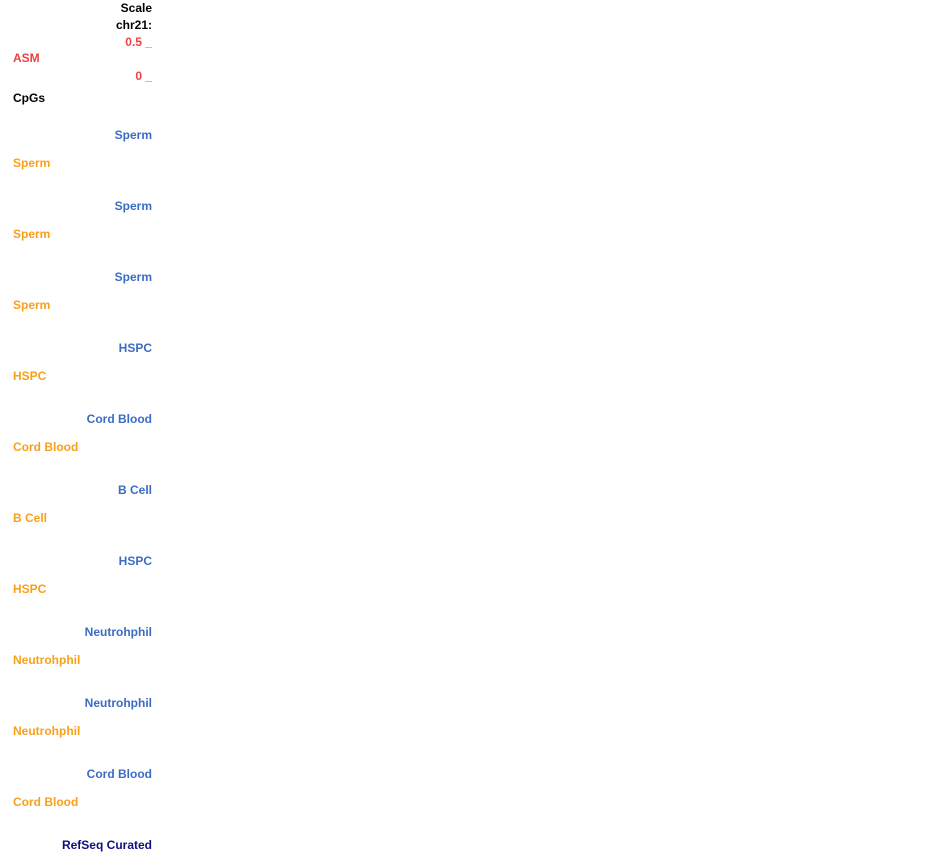 This screenshot has width=950, height=856. Describe the element at coordinates (29, 98) in the screenshot. I see `cpg-track-label: CpGs` at that location.